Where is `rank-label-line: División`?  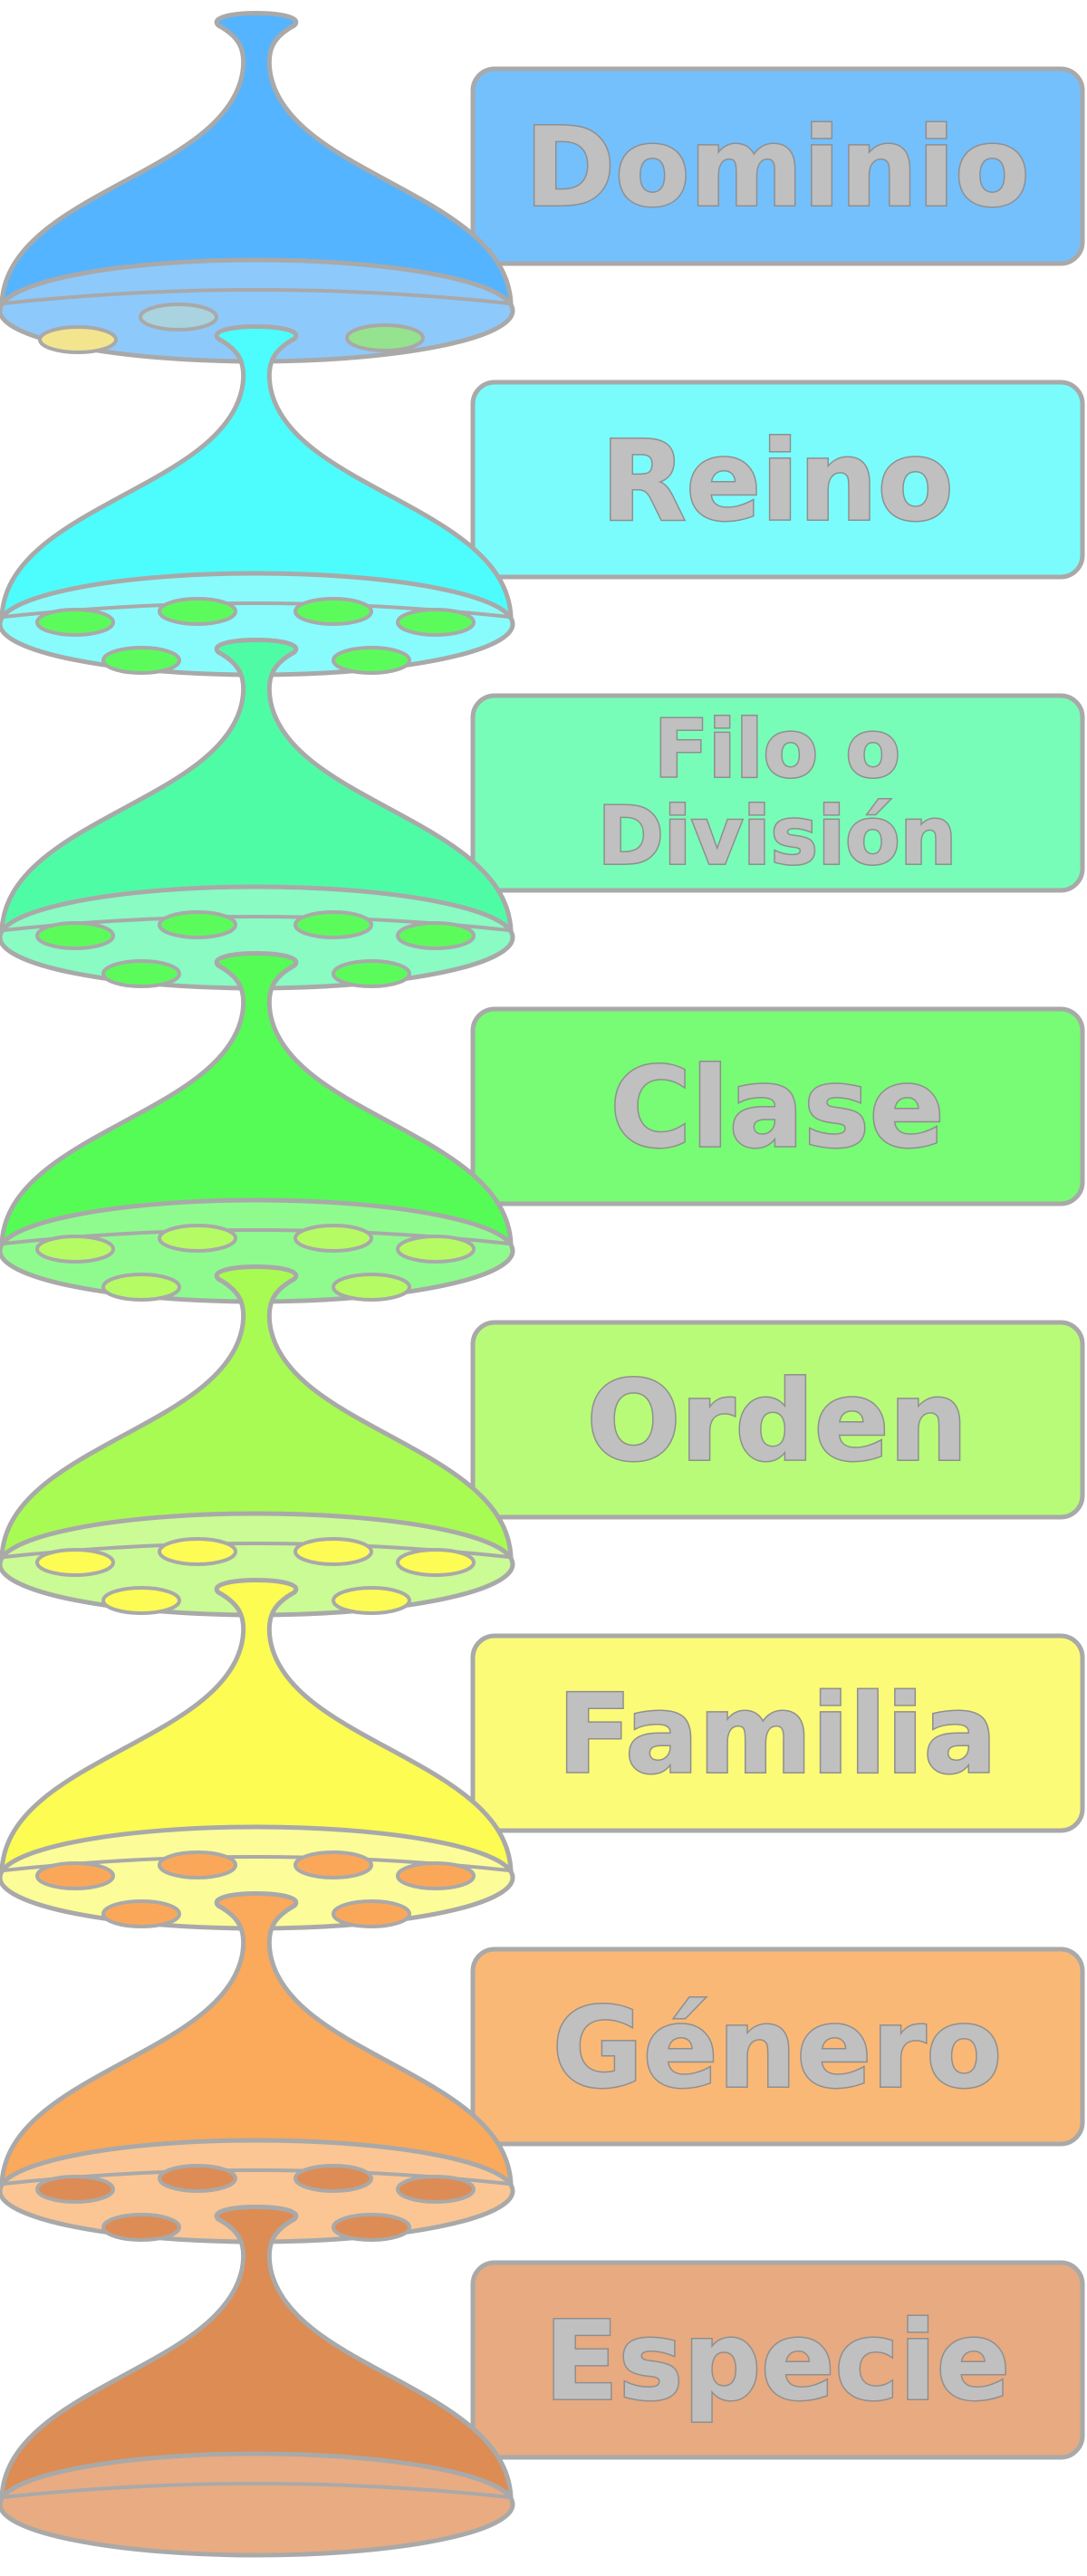 rank-label-line: División is located at coordinates (777, 836).